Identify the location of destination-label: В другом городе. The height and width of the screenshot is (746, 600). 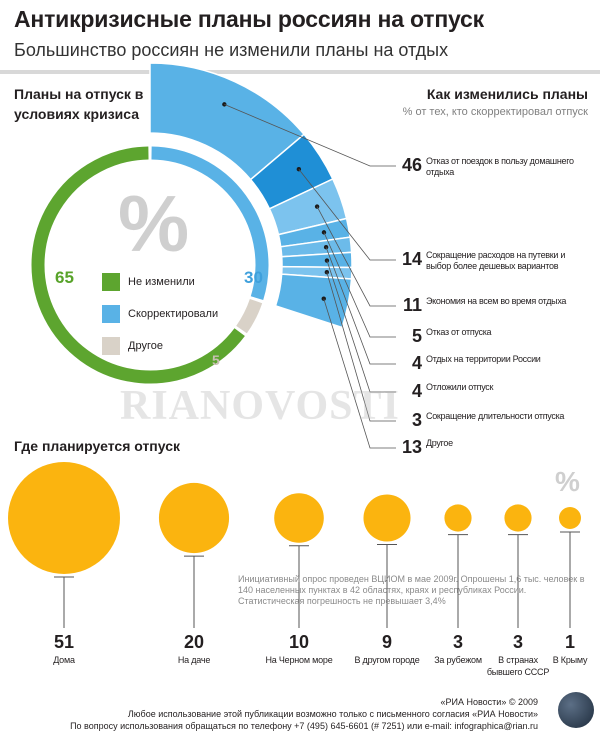
(387, 660).